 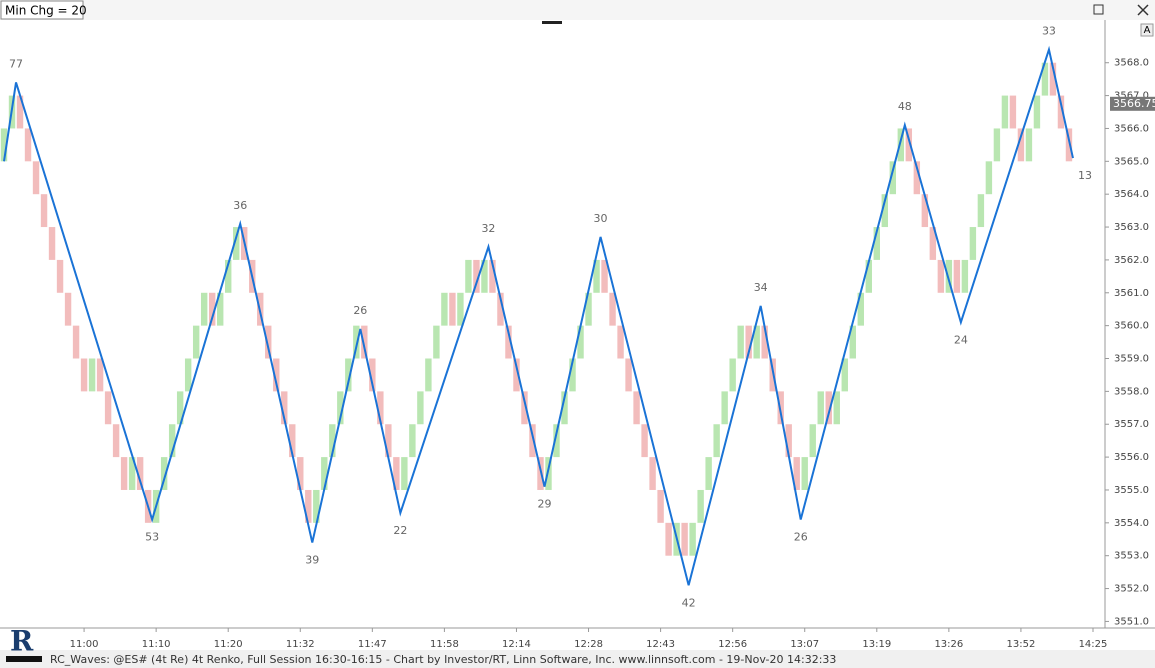 What do you see at coordinates (732, 644) in the screenshot?
I see `x-tick-label: 12:56` at bounding box center [732, 644].